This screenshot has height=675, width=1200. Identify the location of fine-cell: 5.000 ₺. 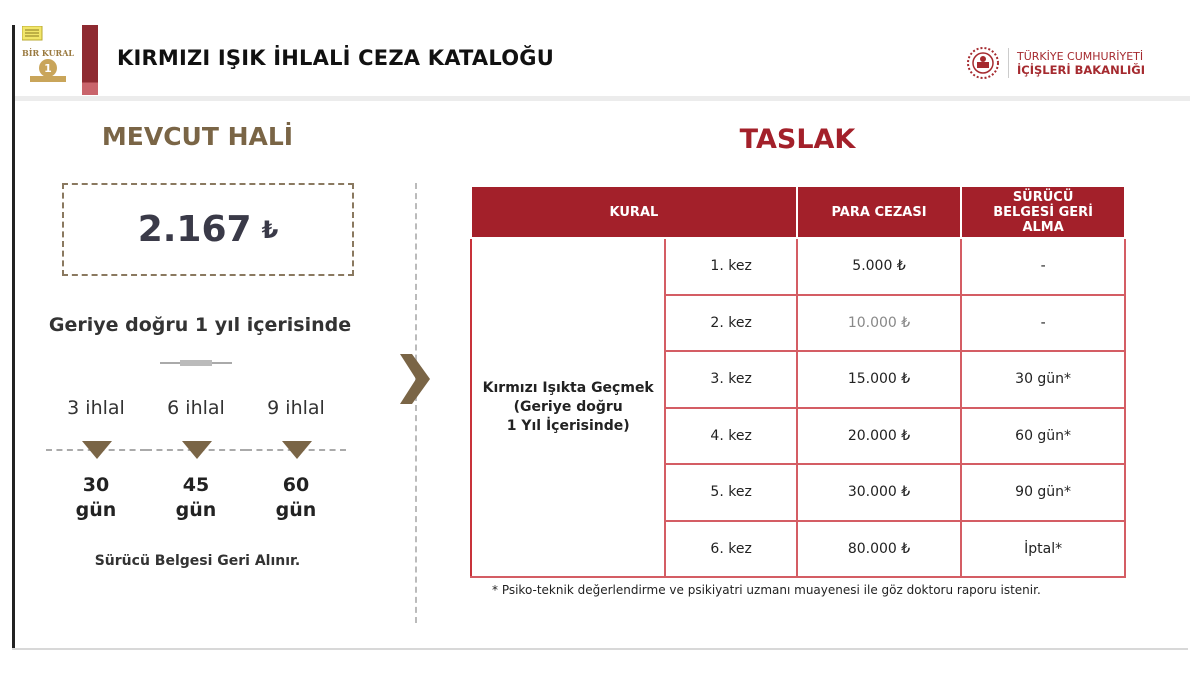
(879, 266).